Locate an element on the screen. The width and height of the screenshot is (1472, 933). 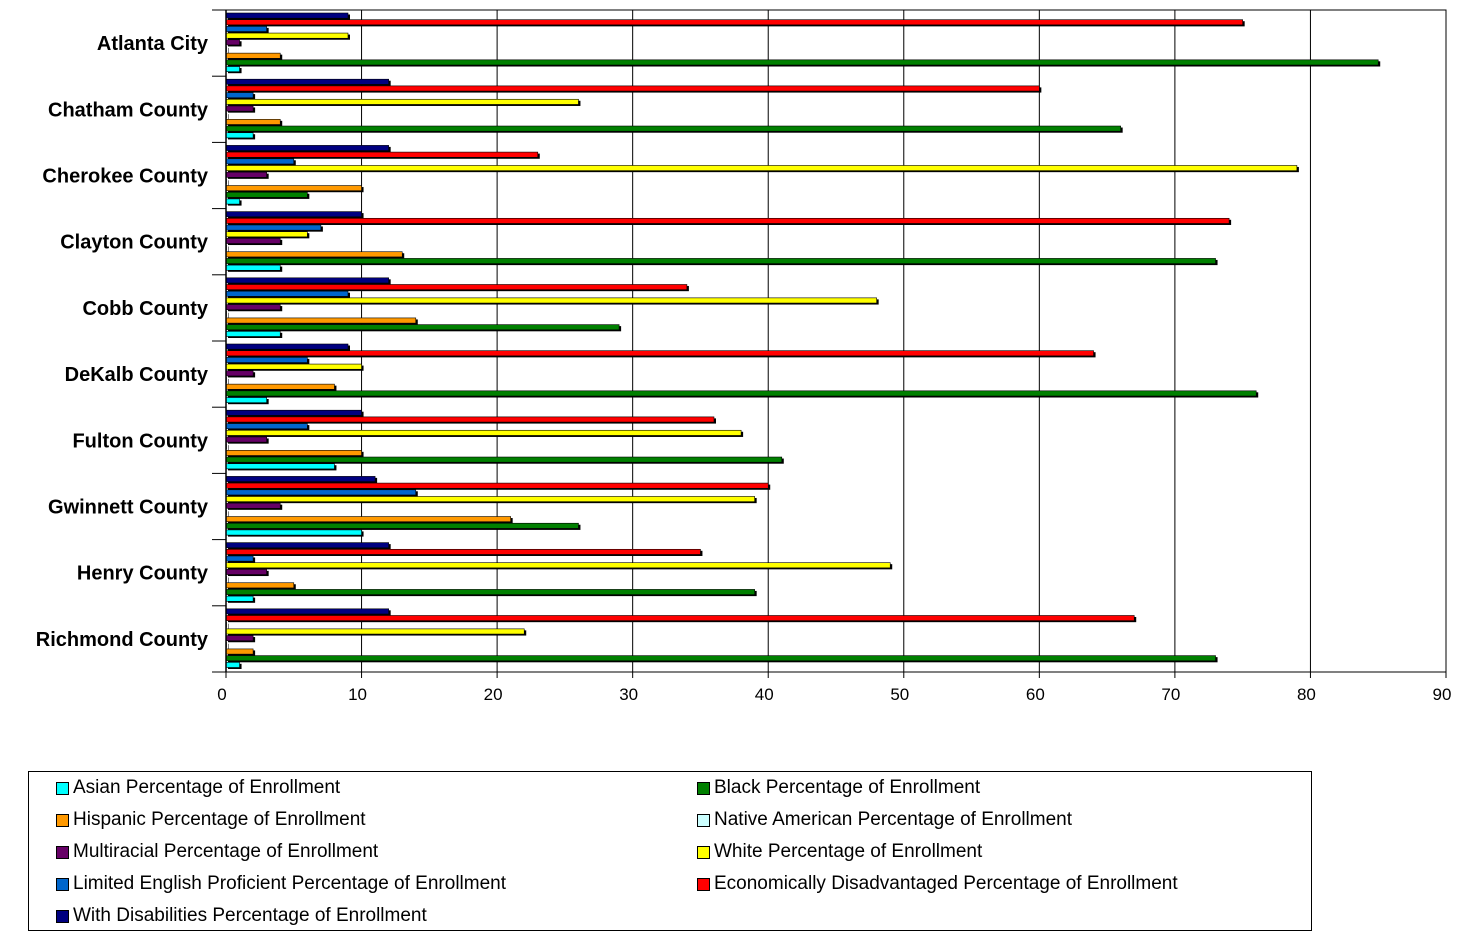
bar-cobb-county-asian-percentage-of-enrollment is located at coordinates (254, 334).